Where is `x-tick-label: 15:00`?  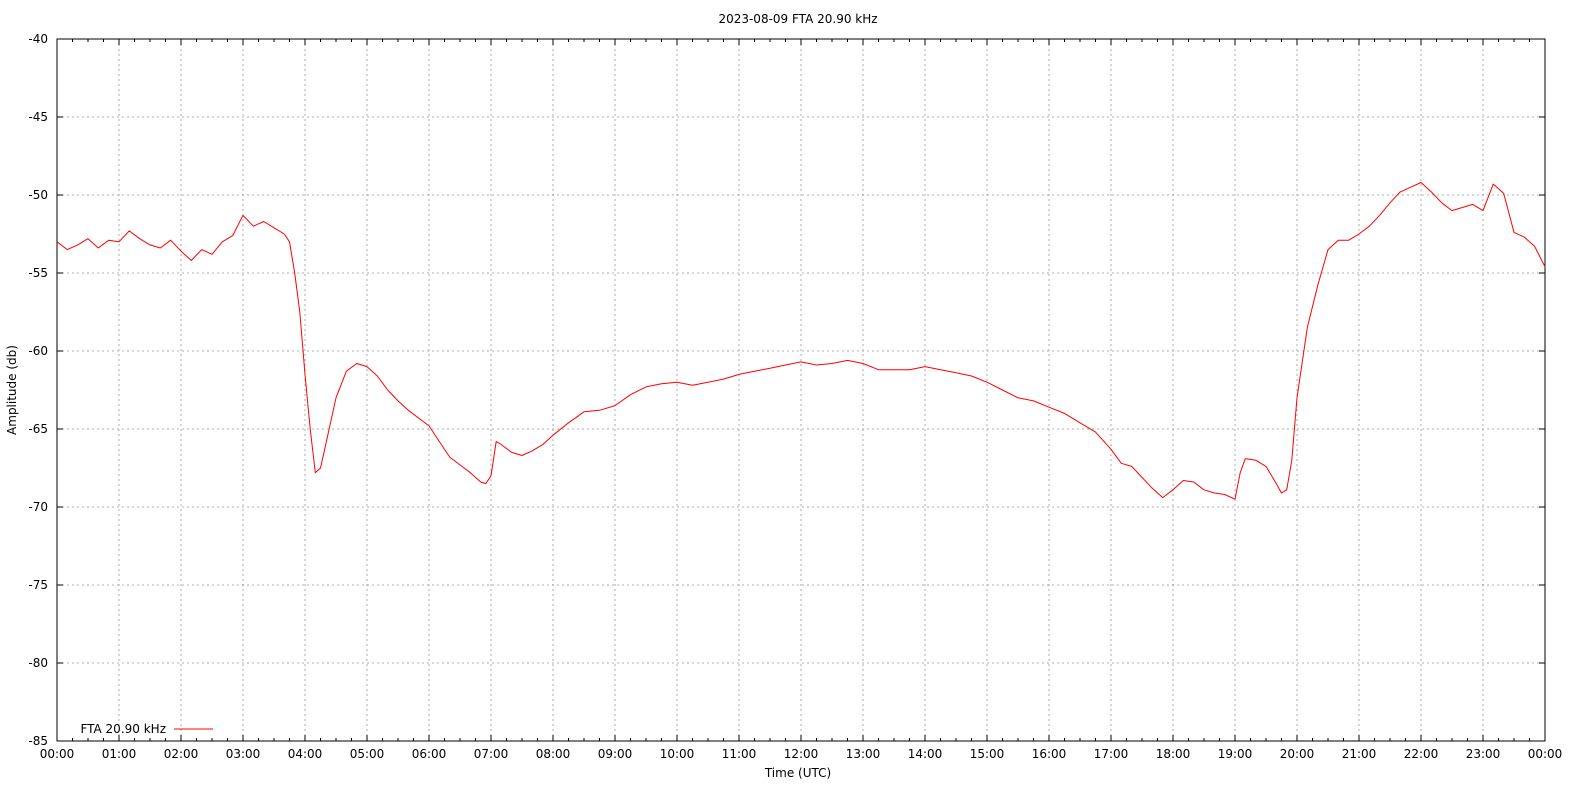
x-tick-label: 15:00 is located at coordinates (987, 754).